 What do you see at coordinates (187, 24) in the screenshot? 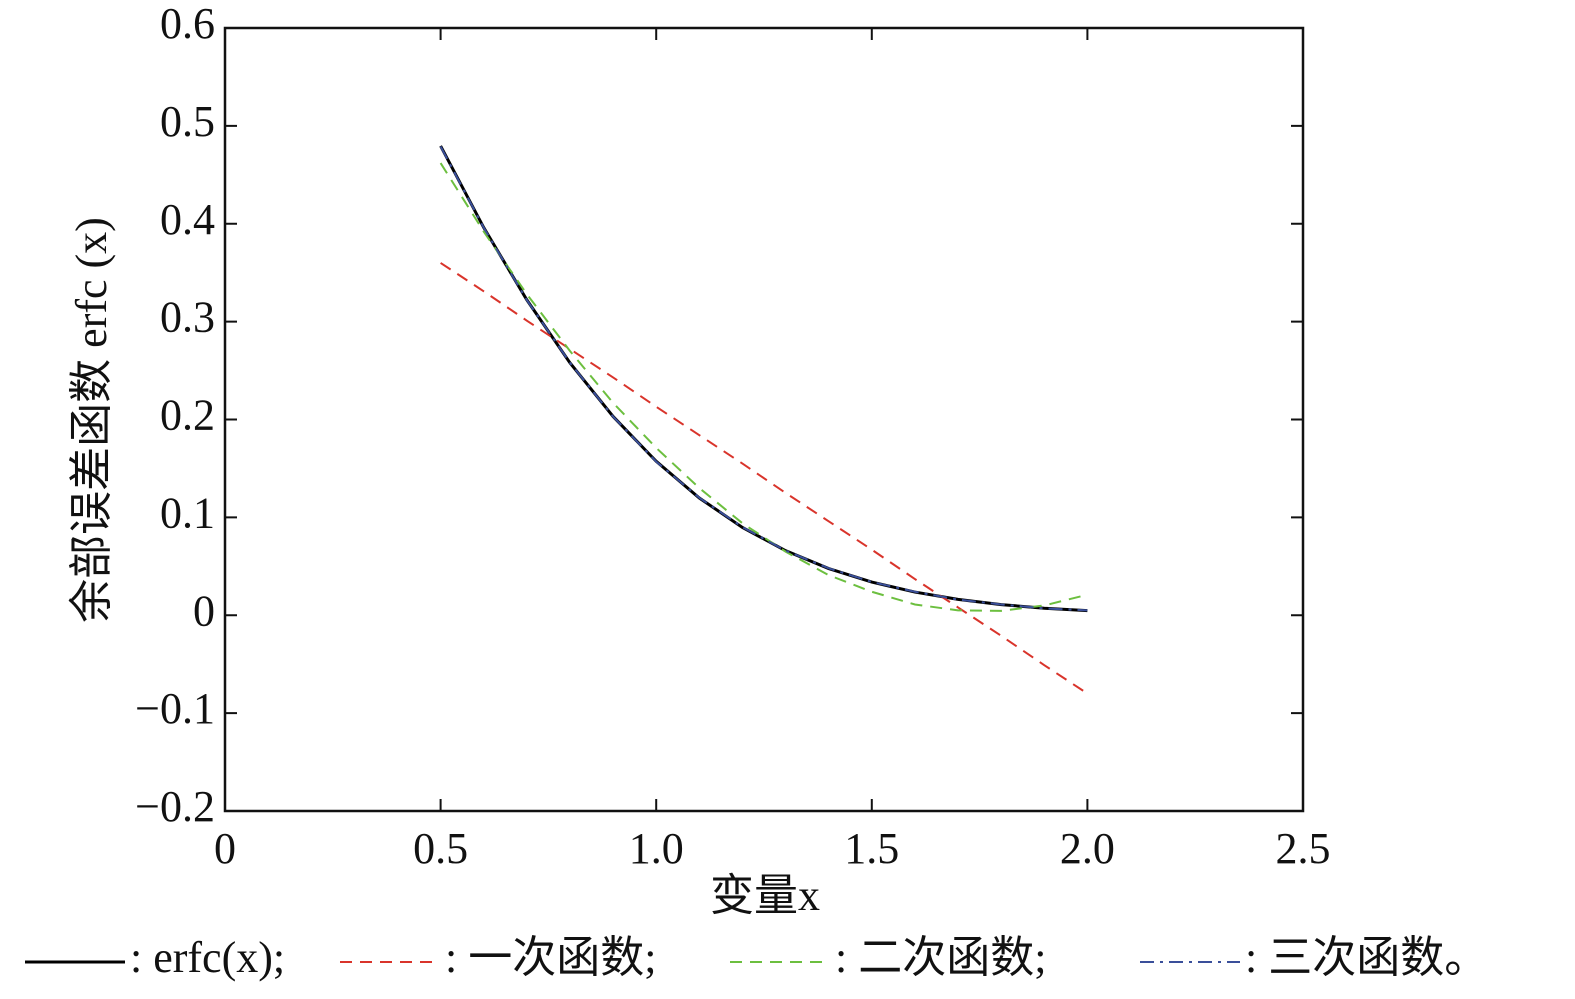
I see `y-tick-label: 0.6` at bounding box center [187, 24].